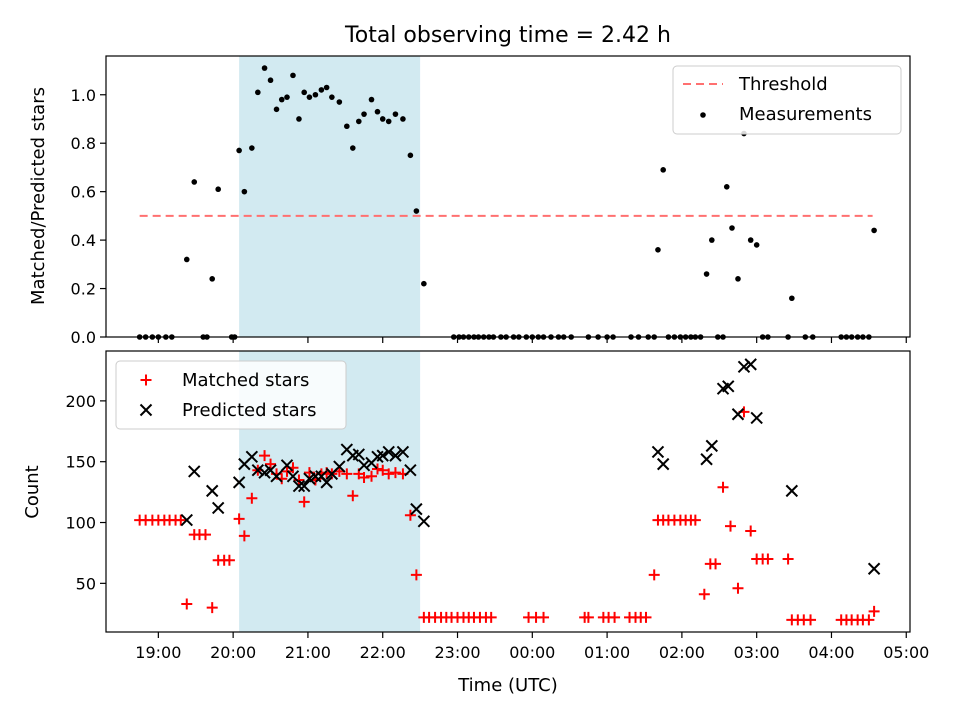 The image size is (960, 720). What do you see at coordinates (831, 652) in the screenshot?
I see `x-tick-label: 04:00` at bounding box center [831, 652].